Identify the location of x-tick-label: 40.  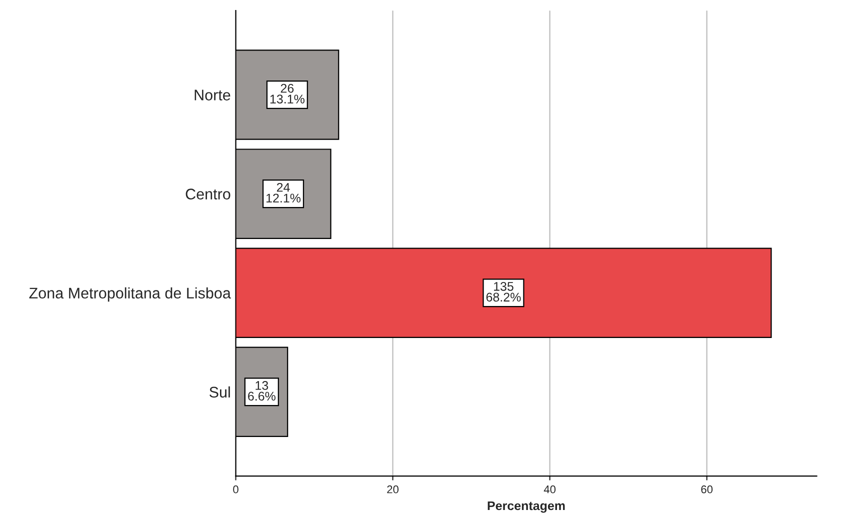
(550, 489).